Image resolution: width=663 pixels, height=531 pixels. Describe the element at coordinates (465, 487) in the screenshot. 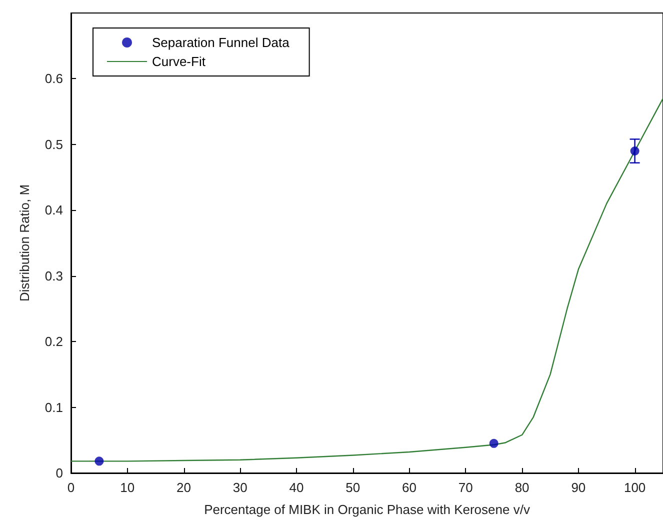

I see `x-tick-label: 70` at that location.